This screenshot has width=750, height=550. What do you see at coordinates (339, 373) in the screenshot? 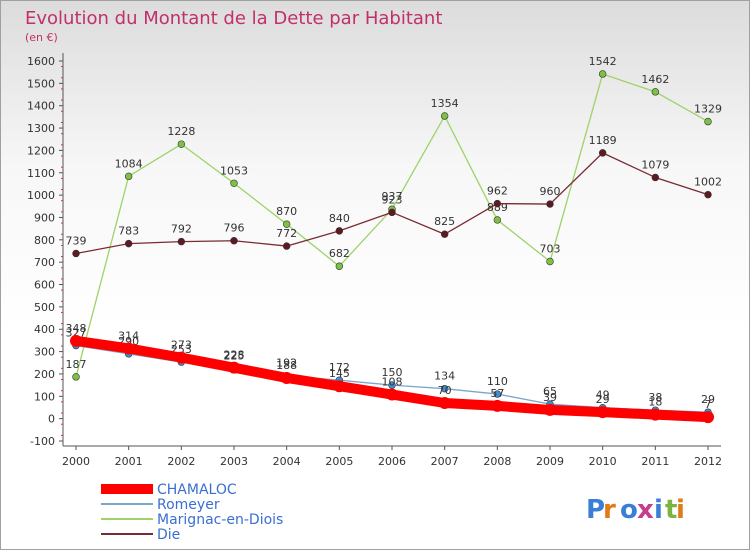
I see `data-label: 145` at bounding box center [339, 373].